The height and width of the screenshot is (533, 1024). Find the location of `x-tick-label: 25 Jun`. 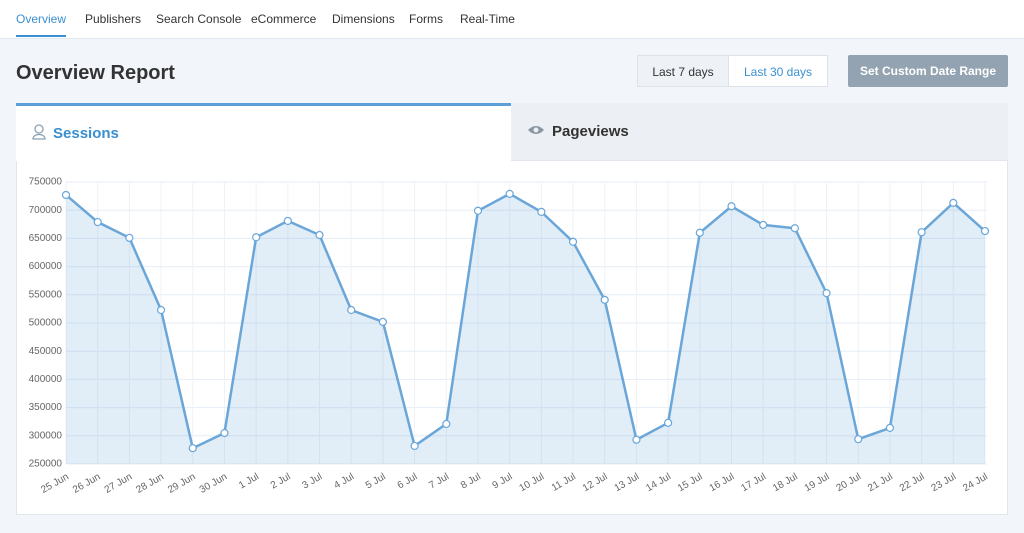

x-tick-label: 25 Jun is located at coordinates (55, 483).